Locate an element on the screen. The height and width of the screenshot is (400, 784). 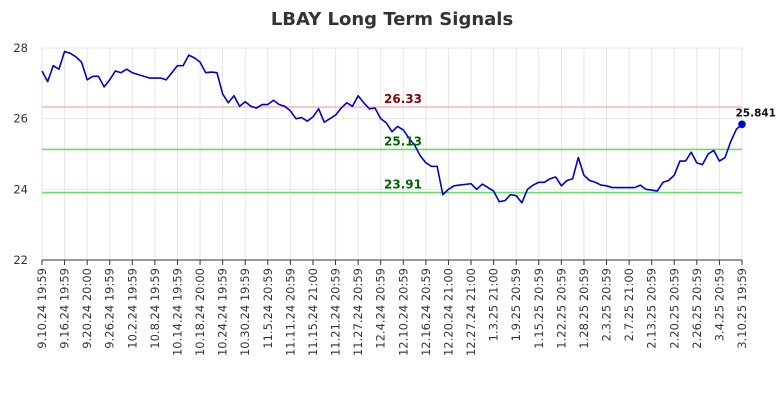
x-tick-label: 2.20.25 20:59 is located at coordinates (674, 308).